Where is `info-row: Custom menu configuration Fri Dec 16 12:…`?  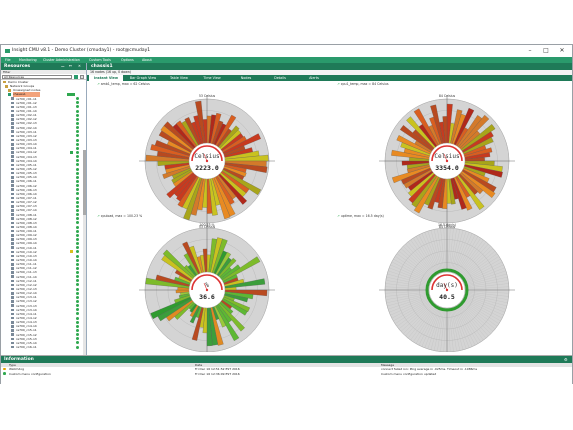 info-row: Custom menu configuration Fri Dec 16 12:… is located at coordinates (286, 374).